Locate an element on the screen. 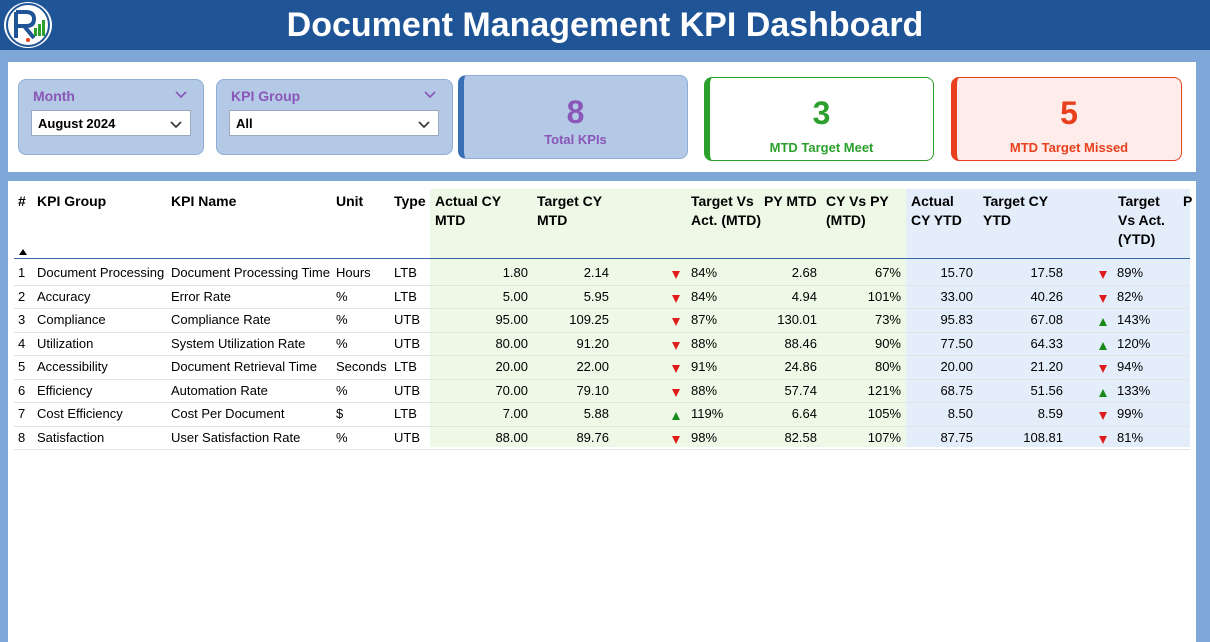 The height and width of the screenshot is (642, 1210). header-target-vs-act-mtd: Target Vs Act. (MTD) is located at coordinates (726, 210).